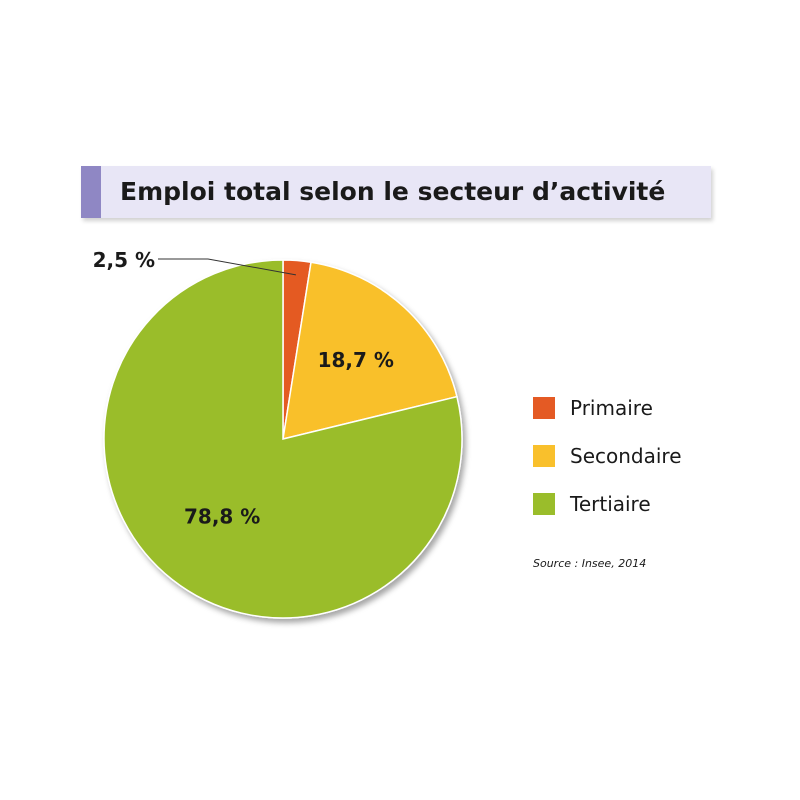 The height and width of the screenshot is (800, 800). I want to click on data-label-secondaire: 18,7 %, so click(356, 360).